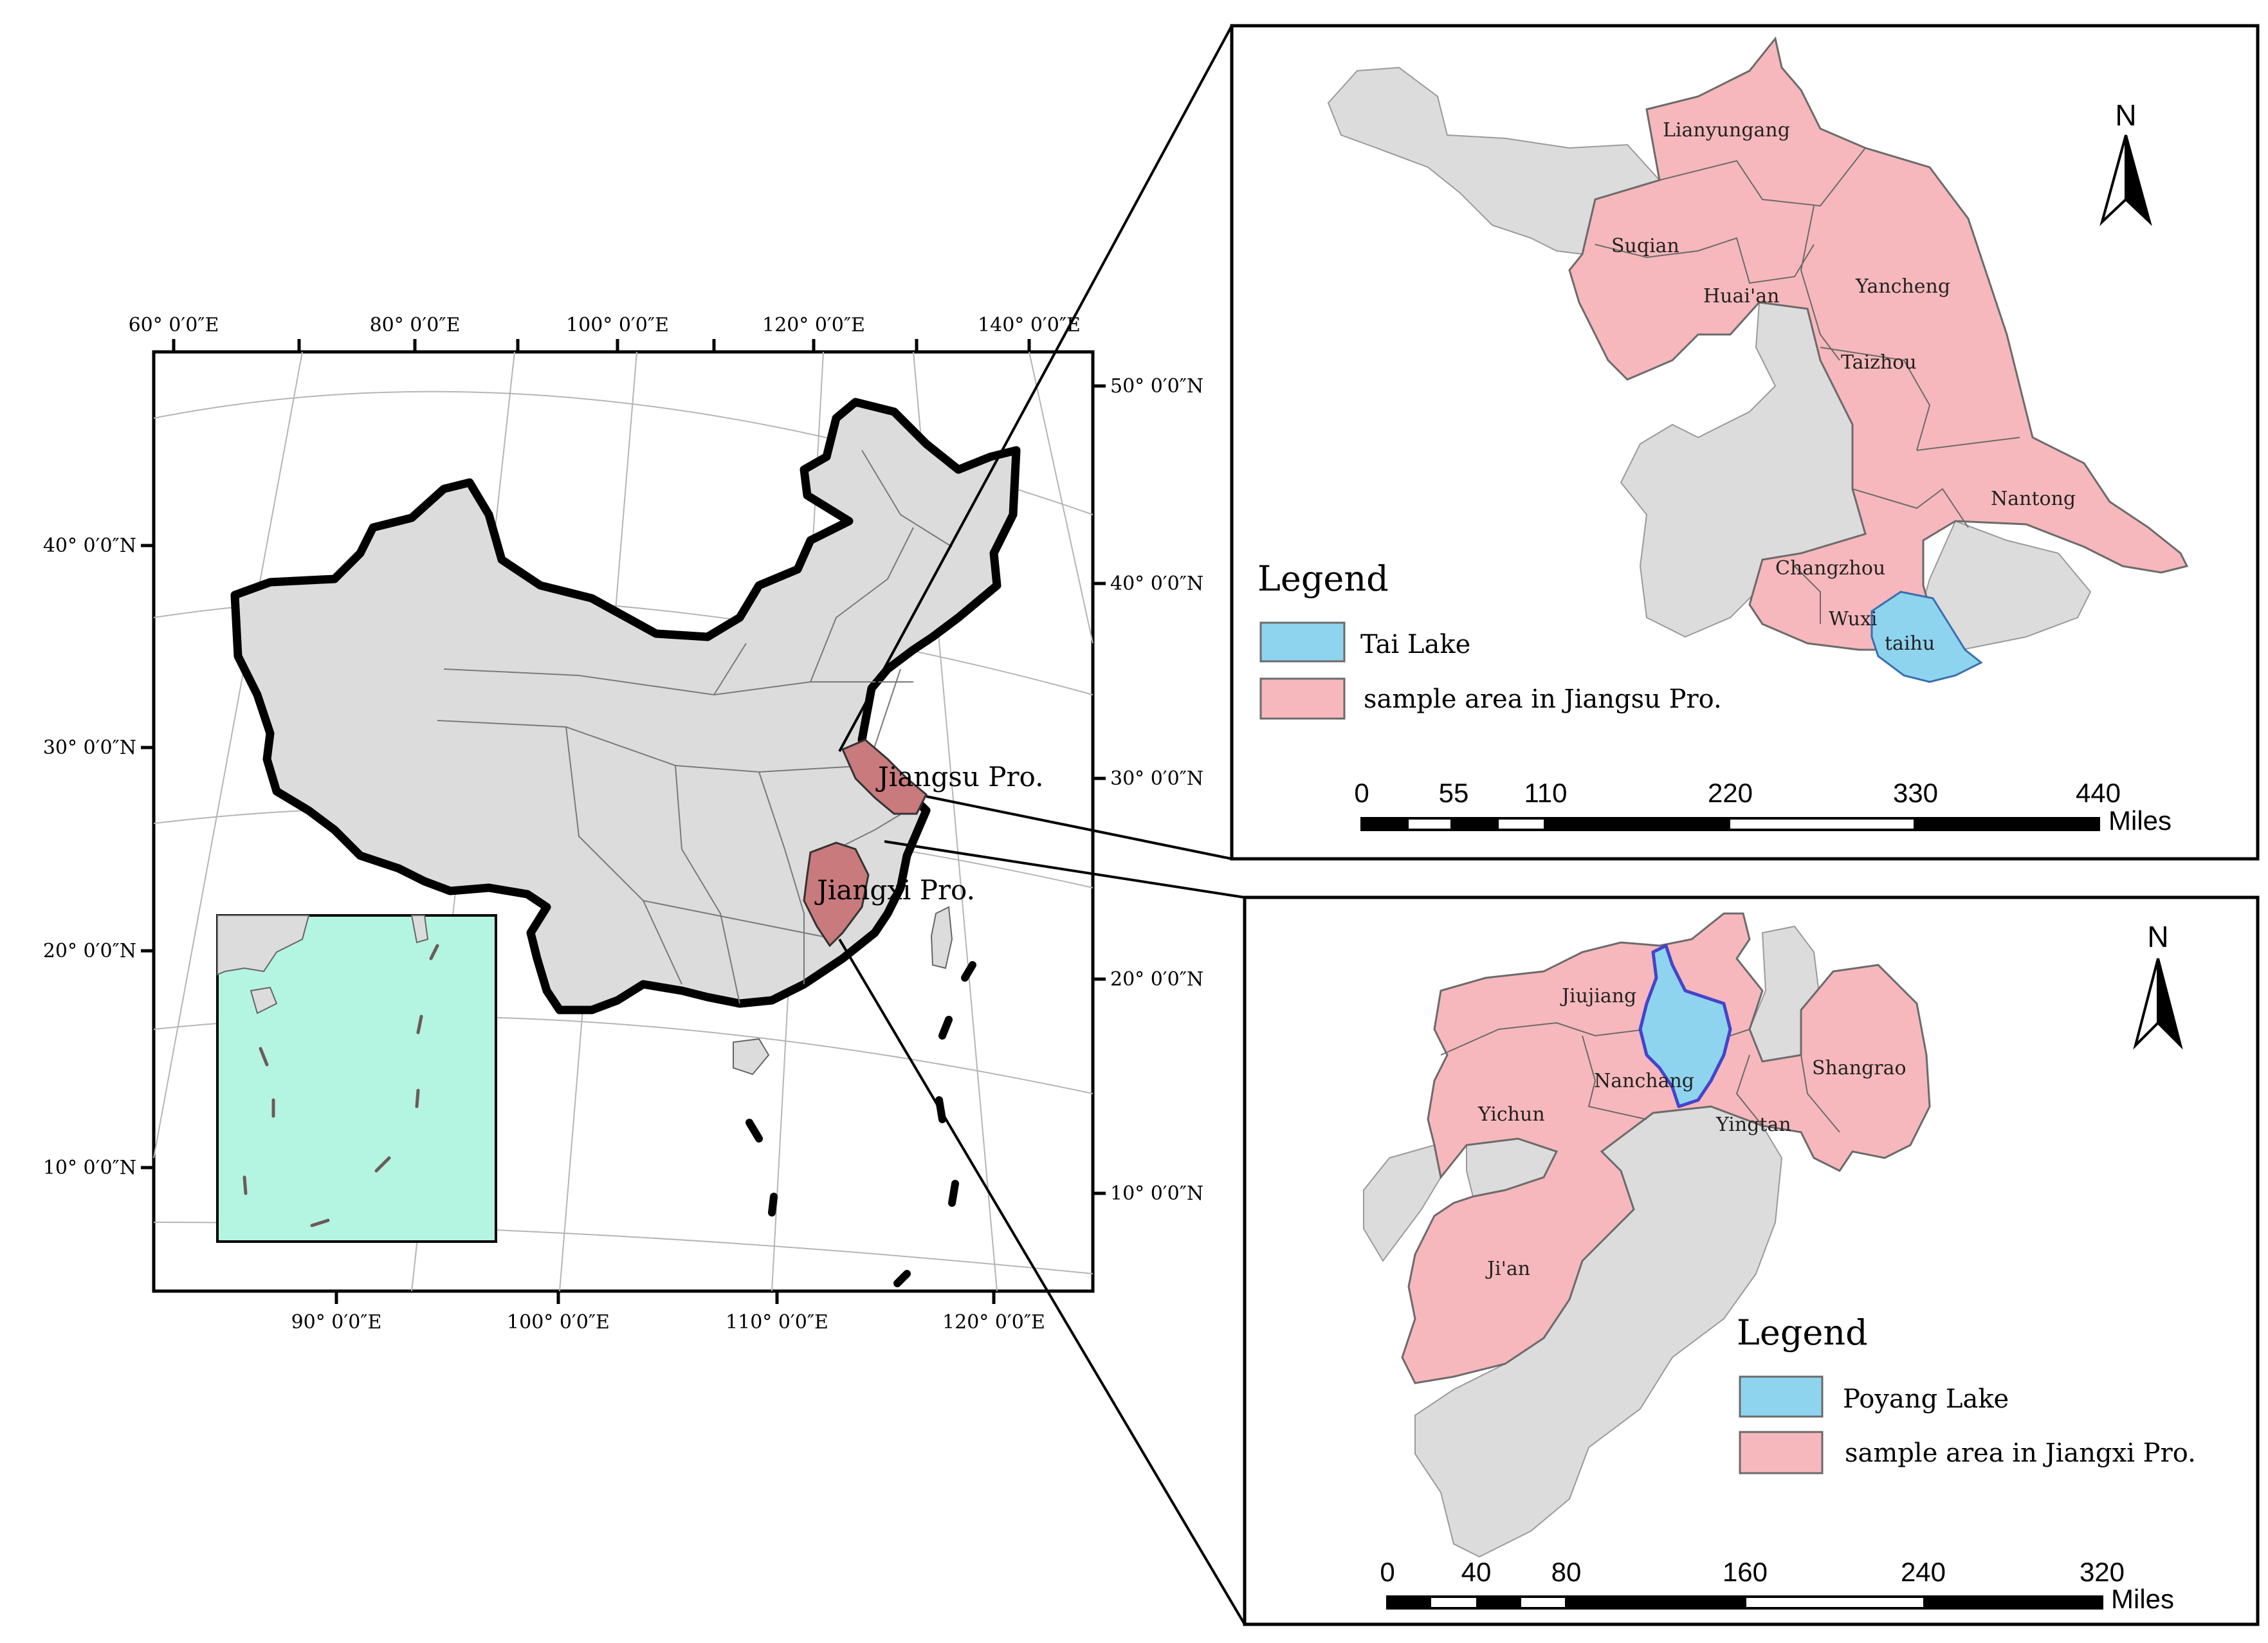 The height and width of the screenshot is (1643, 2268). Describe the element at coordinates (558, 1322) in the screenshot. I see `lon-label-bottom: 100° 0′0″E` at that location.